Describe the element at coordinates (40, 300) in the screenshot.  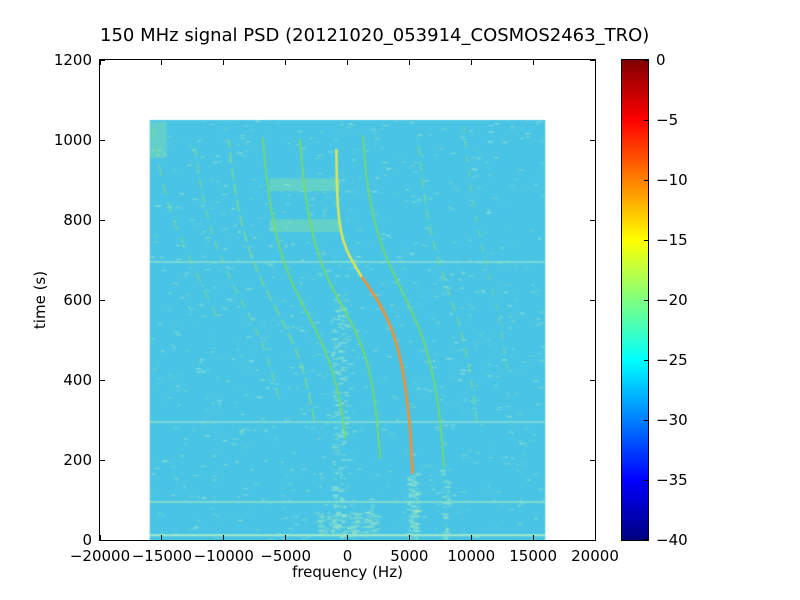
I see `y-axis-label: time (s)` at that location.